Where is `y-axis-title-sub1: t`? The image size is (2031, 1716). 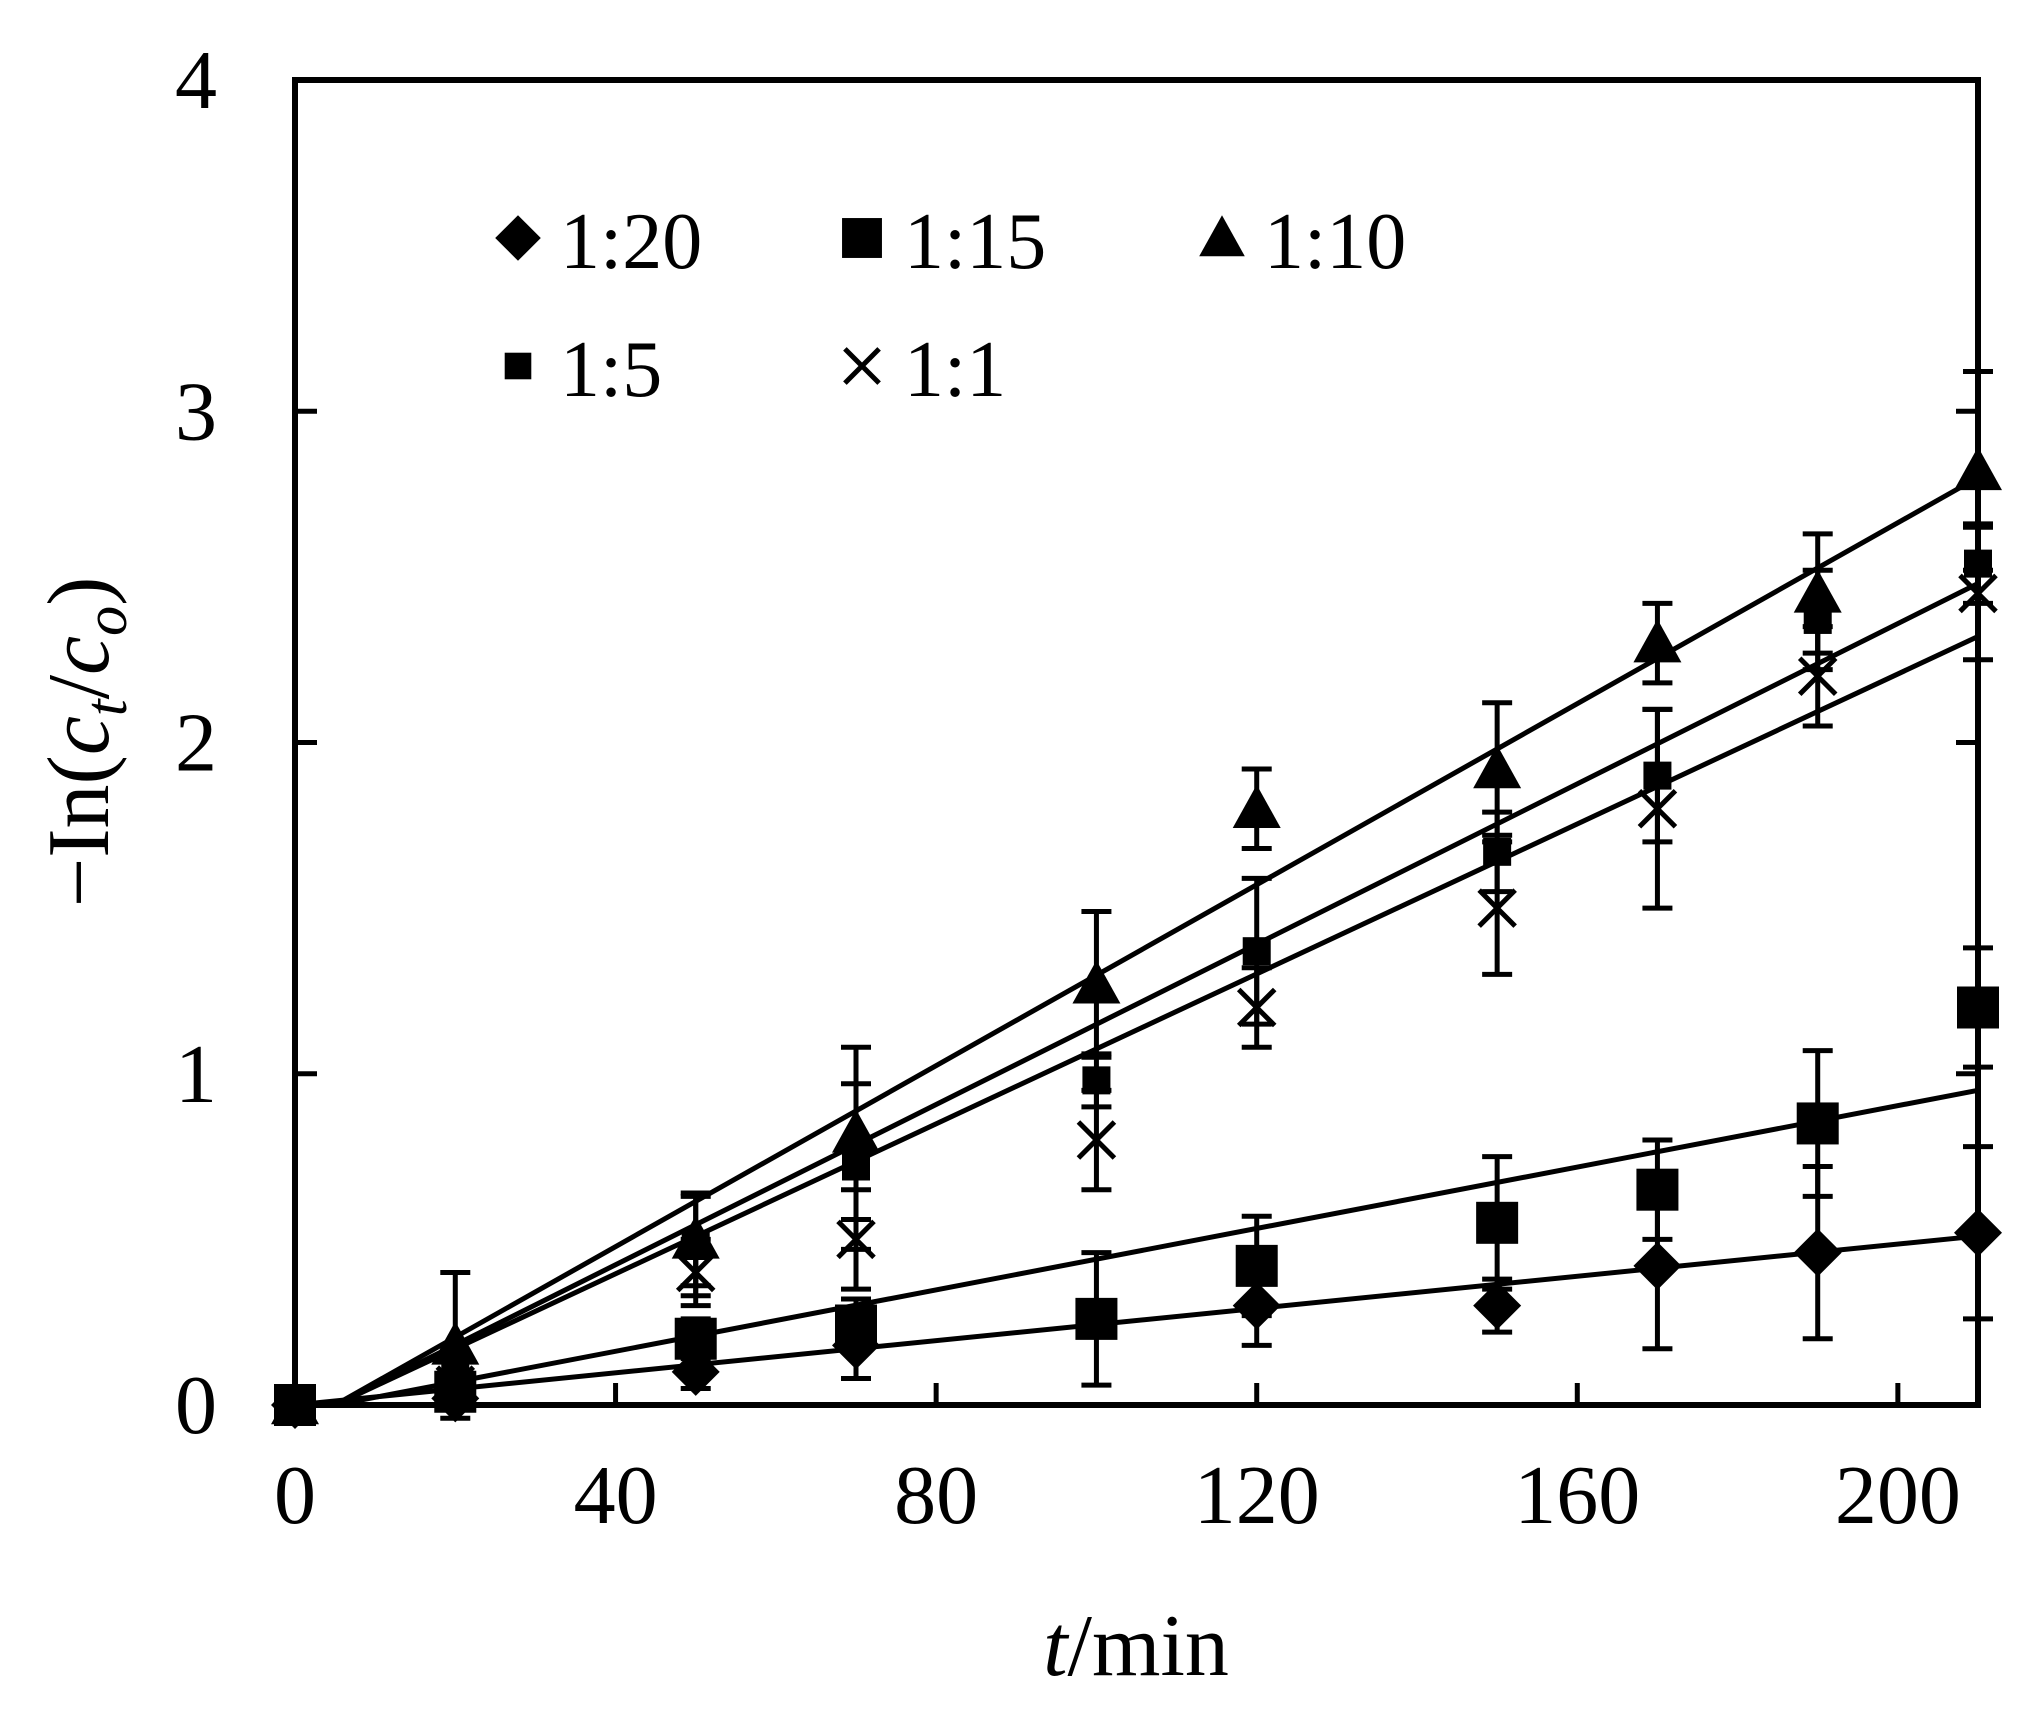
y-axis-title-sub1: t is located at coordinates (106, 707).